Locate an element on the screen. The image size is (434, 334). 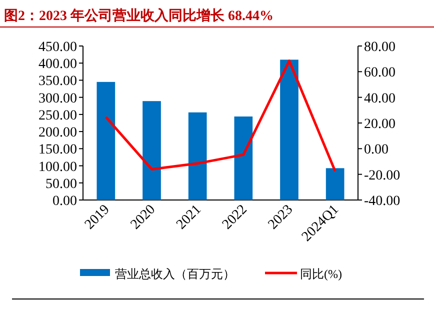
y2-tick-label: 60.00 is located at coordinates (380, 73).